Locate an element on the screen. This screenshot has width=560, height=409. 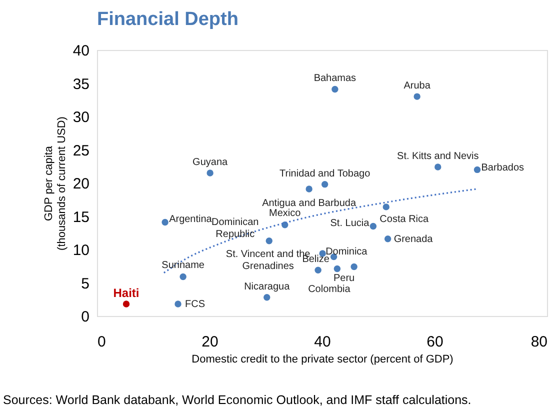
chart-title: Financial Depth is located at coordinates (167, 19).